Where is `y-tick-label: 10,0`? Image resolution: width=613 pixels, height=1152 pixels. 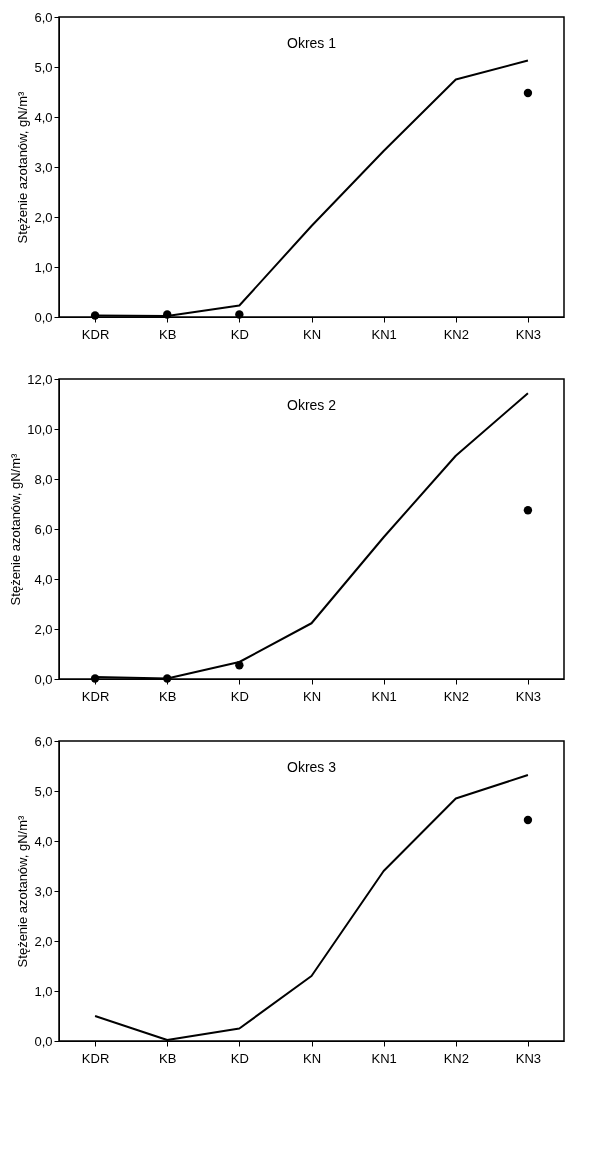 y-tick-label: 10,0 is located at coordinates (40, 429).